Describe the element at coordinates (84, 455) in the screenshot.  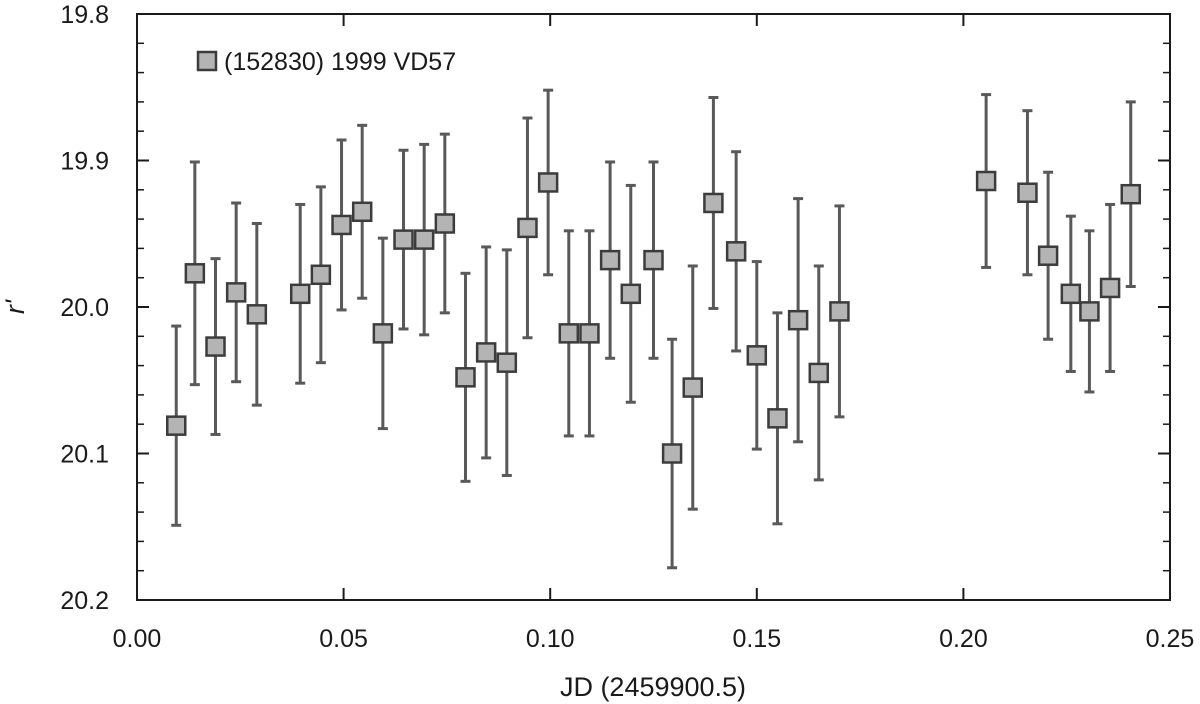
I see `y-tick-label: 20.1` at that location.